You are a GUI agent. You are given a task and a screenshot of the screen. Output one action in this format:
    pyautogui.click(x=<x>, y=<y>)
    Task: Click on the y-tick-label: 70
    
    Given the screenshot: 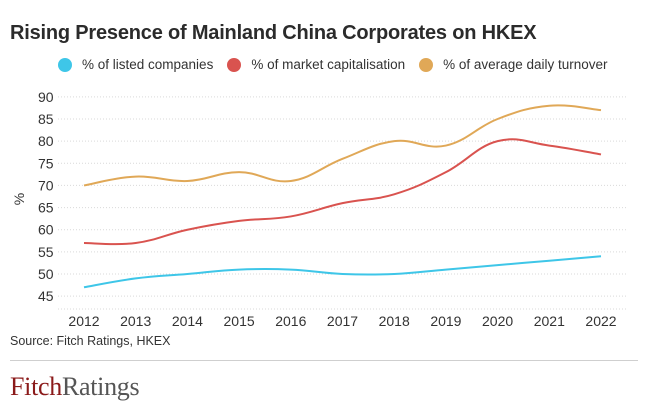 What is the action you would take?
    pyautogui.click(x=46, y=185)
    